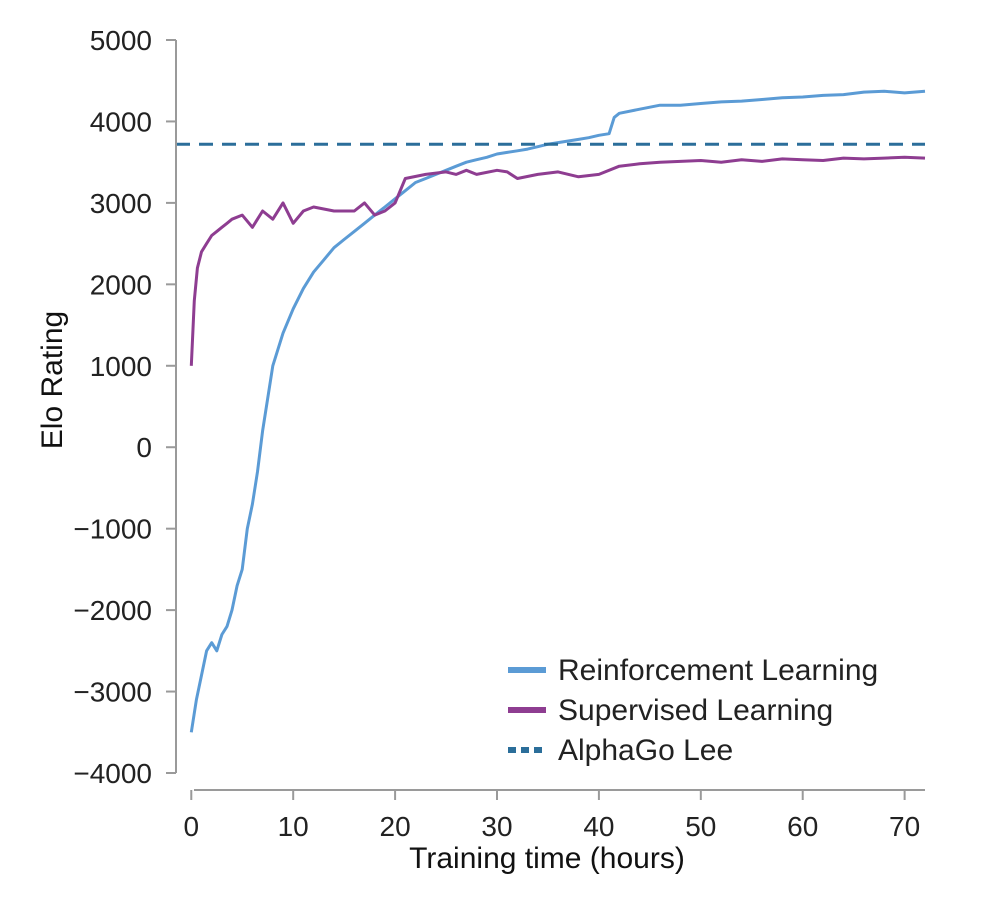 The height and width of the screenshot is (907, 1003). Describe the element at coordinates (695, 710) in the screenshot. I see `legend-label: Supervised Learning` at that location.